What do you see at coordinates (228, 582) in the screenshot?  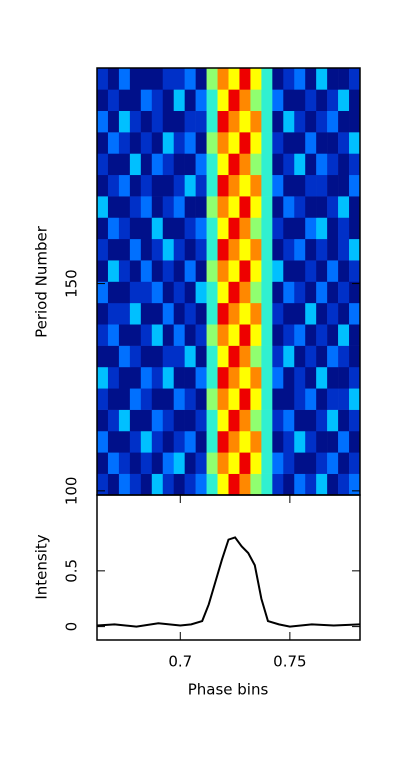 I see `profile-line` at bounding box center [228, 582].